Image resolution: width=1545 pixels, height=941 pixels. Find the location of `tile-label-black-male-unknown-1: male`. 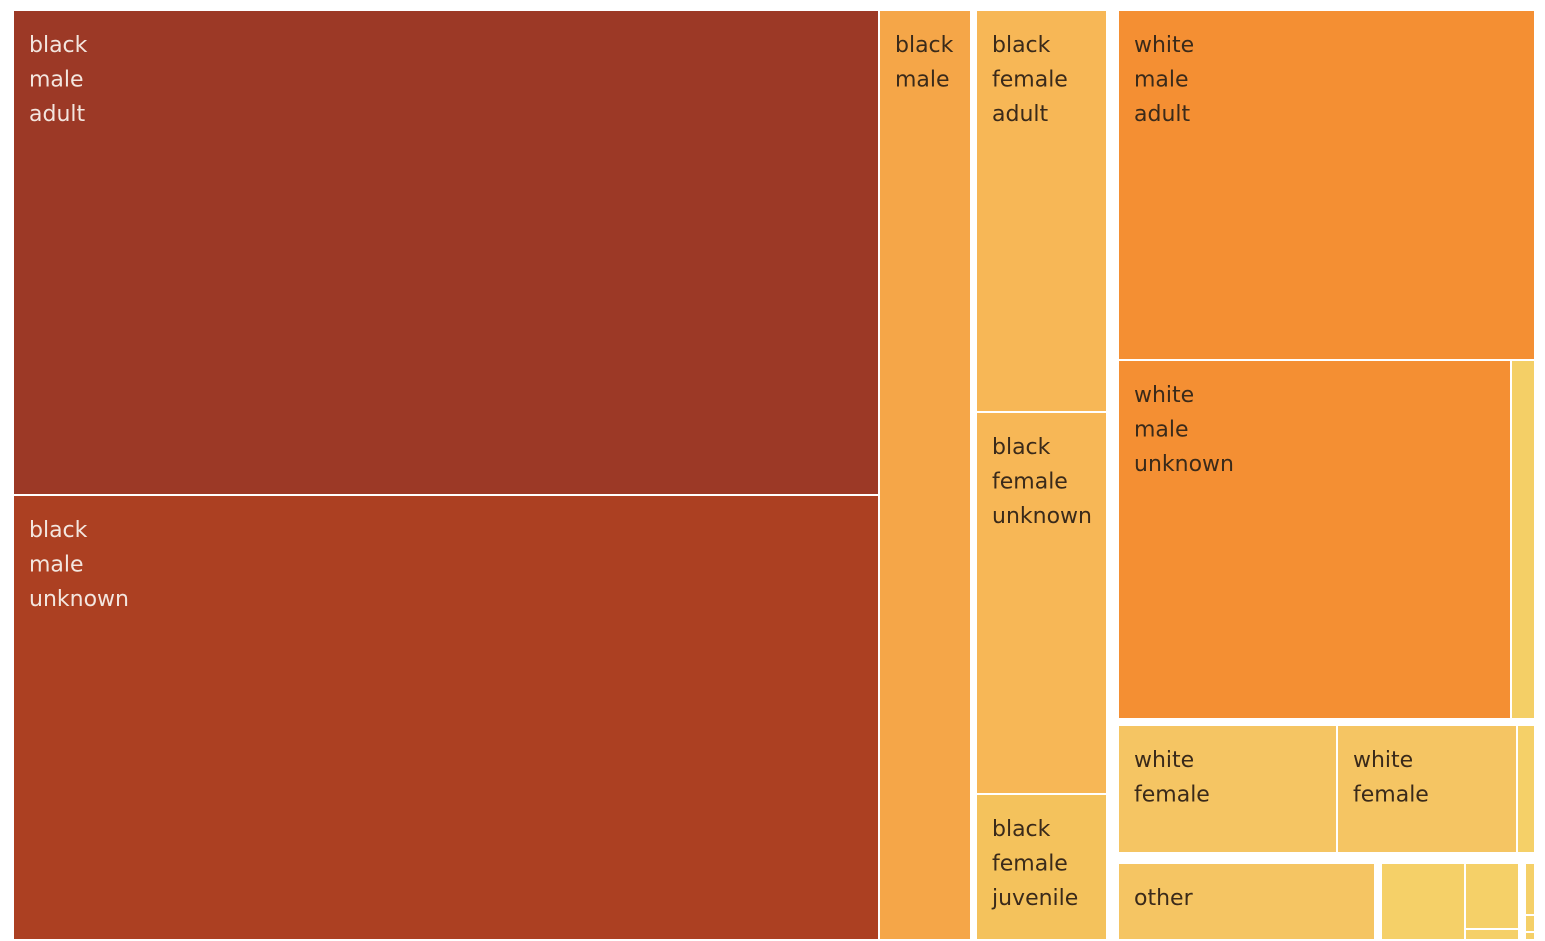

tile-label-black-male-unknown-1: male is located at coordinates (56, 565).